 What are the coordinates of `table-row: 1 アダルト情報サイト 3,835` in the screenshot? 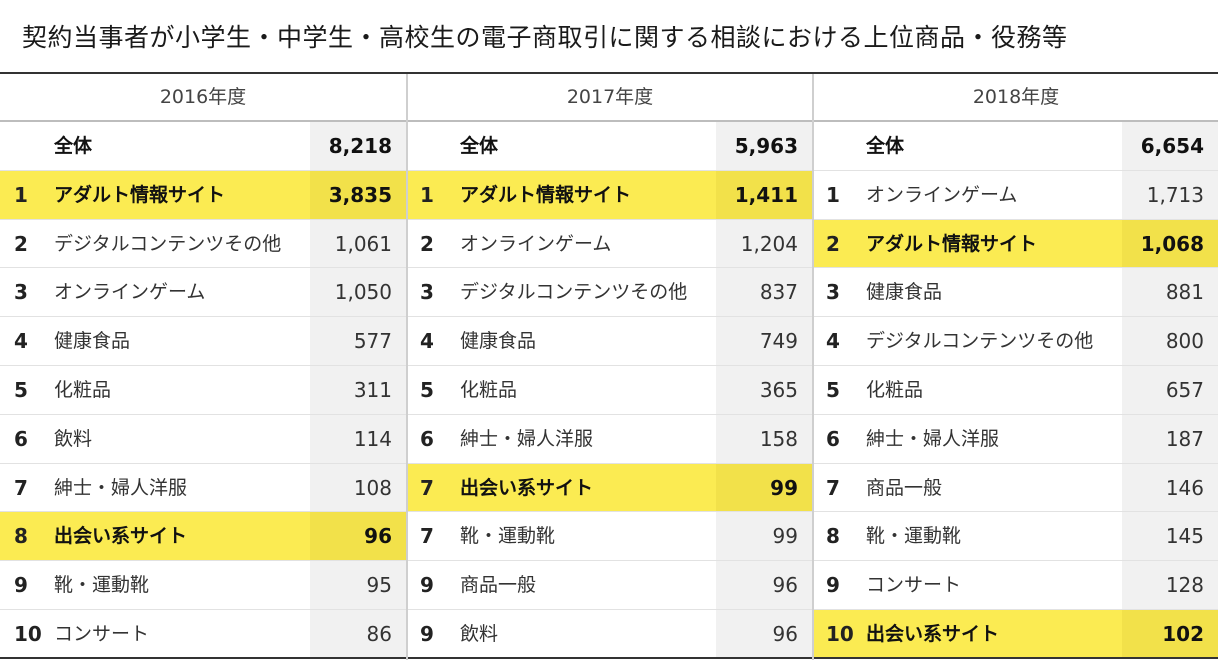 It's located at (203, 195).